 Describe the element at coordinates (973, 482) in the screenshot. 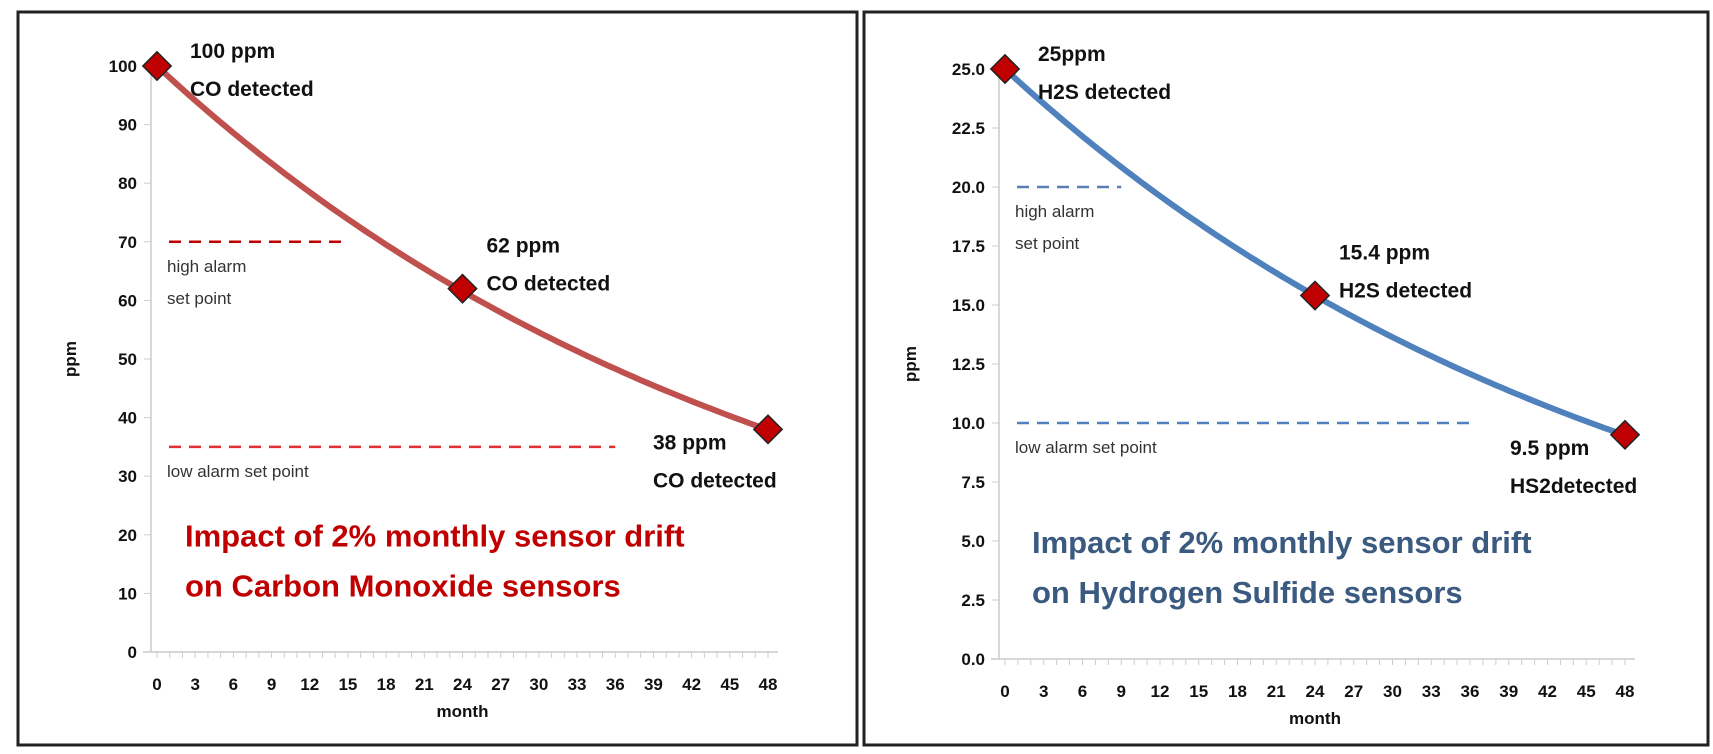

I see `y-tick-label: 7.5` at that location.